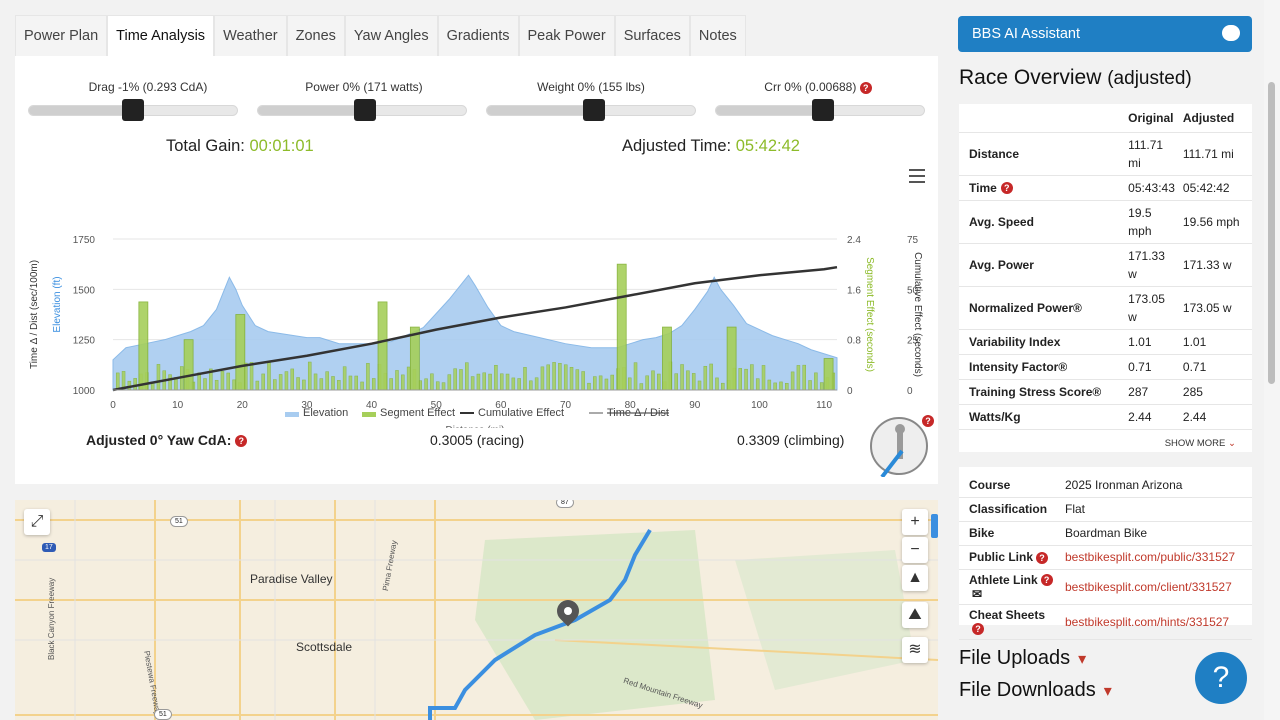  Describe the element at coordinates (869, 314) in the screenshot. I see `y-axis-label-segment: Segment Effect (seconds)` at that location.